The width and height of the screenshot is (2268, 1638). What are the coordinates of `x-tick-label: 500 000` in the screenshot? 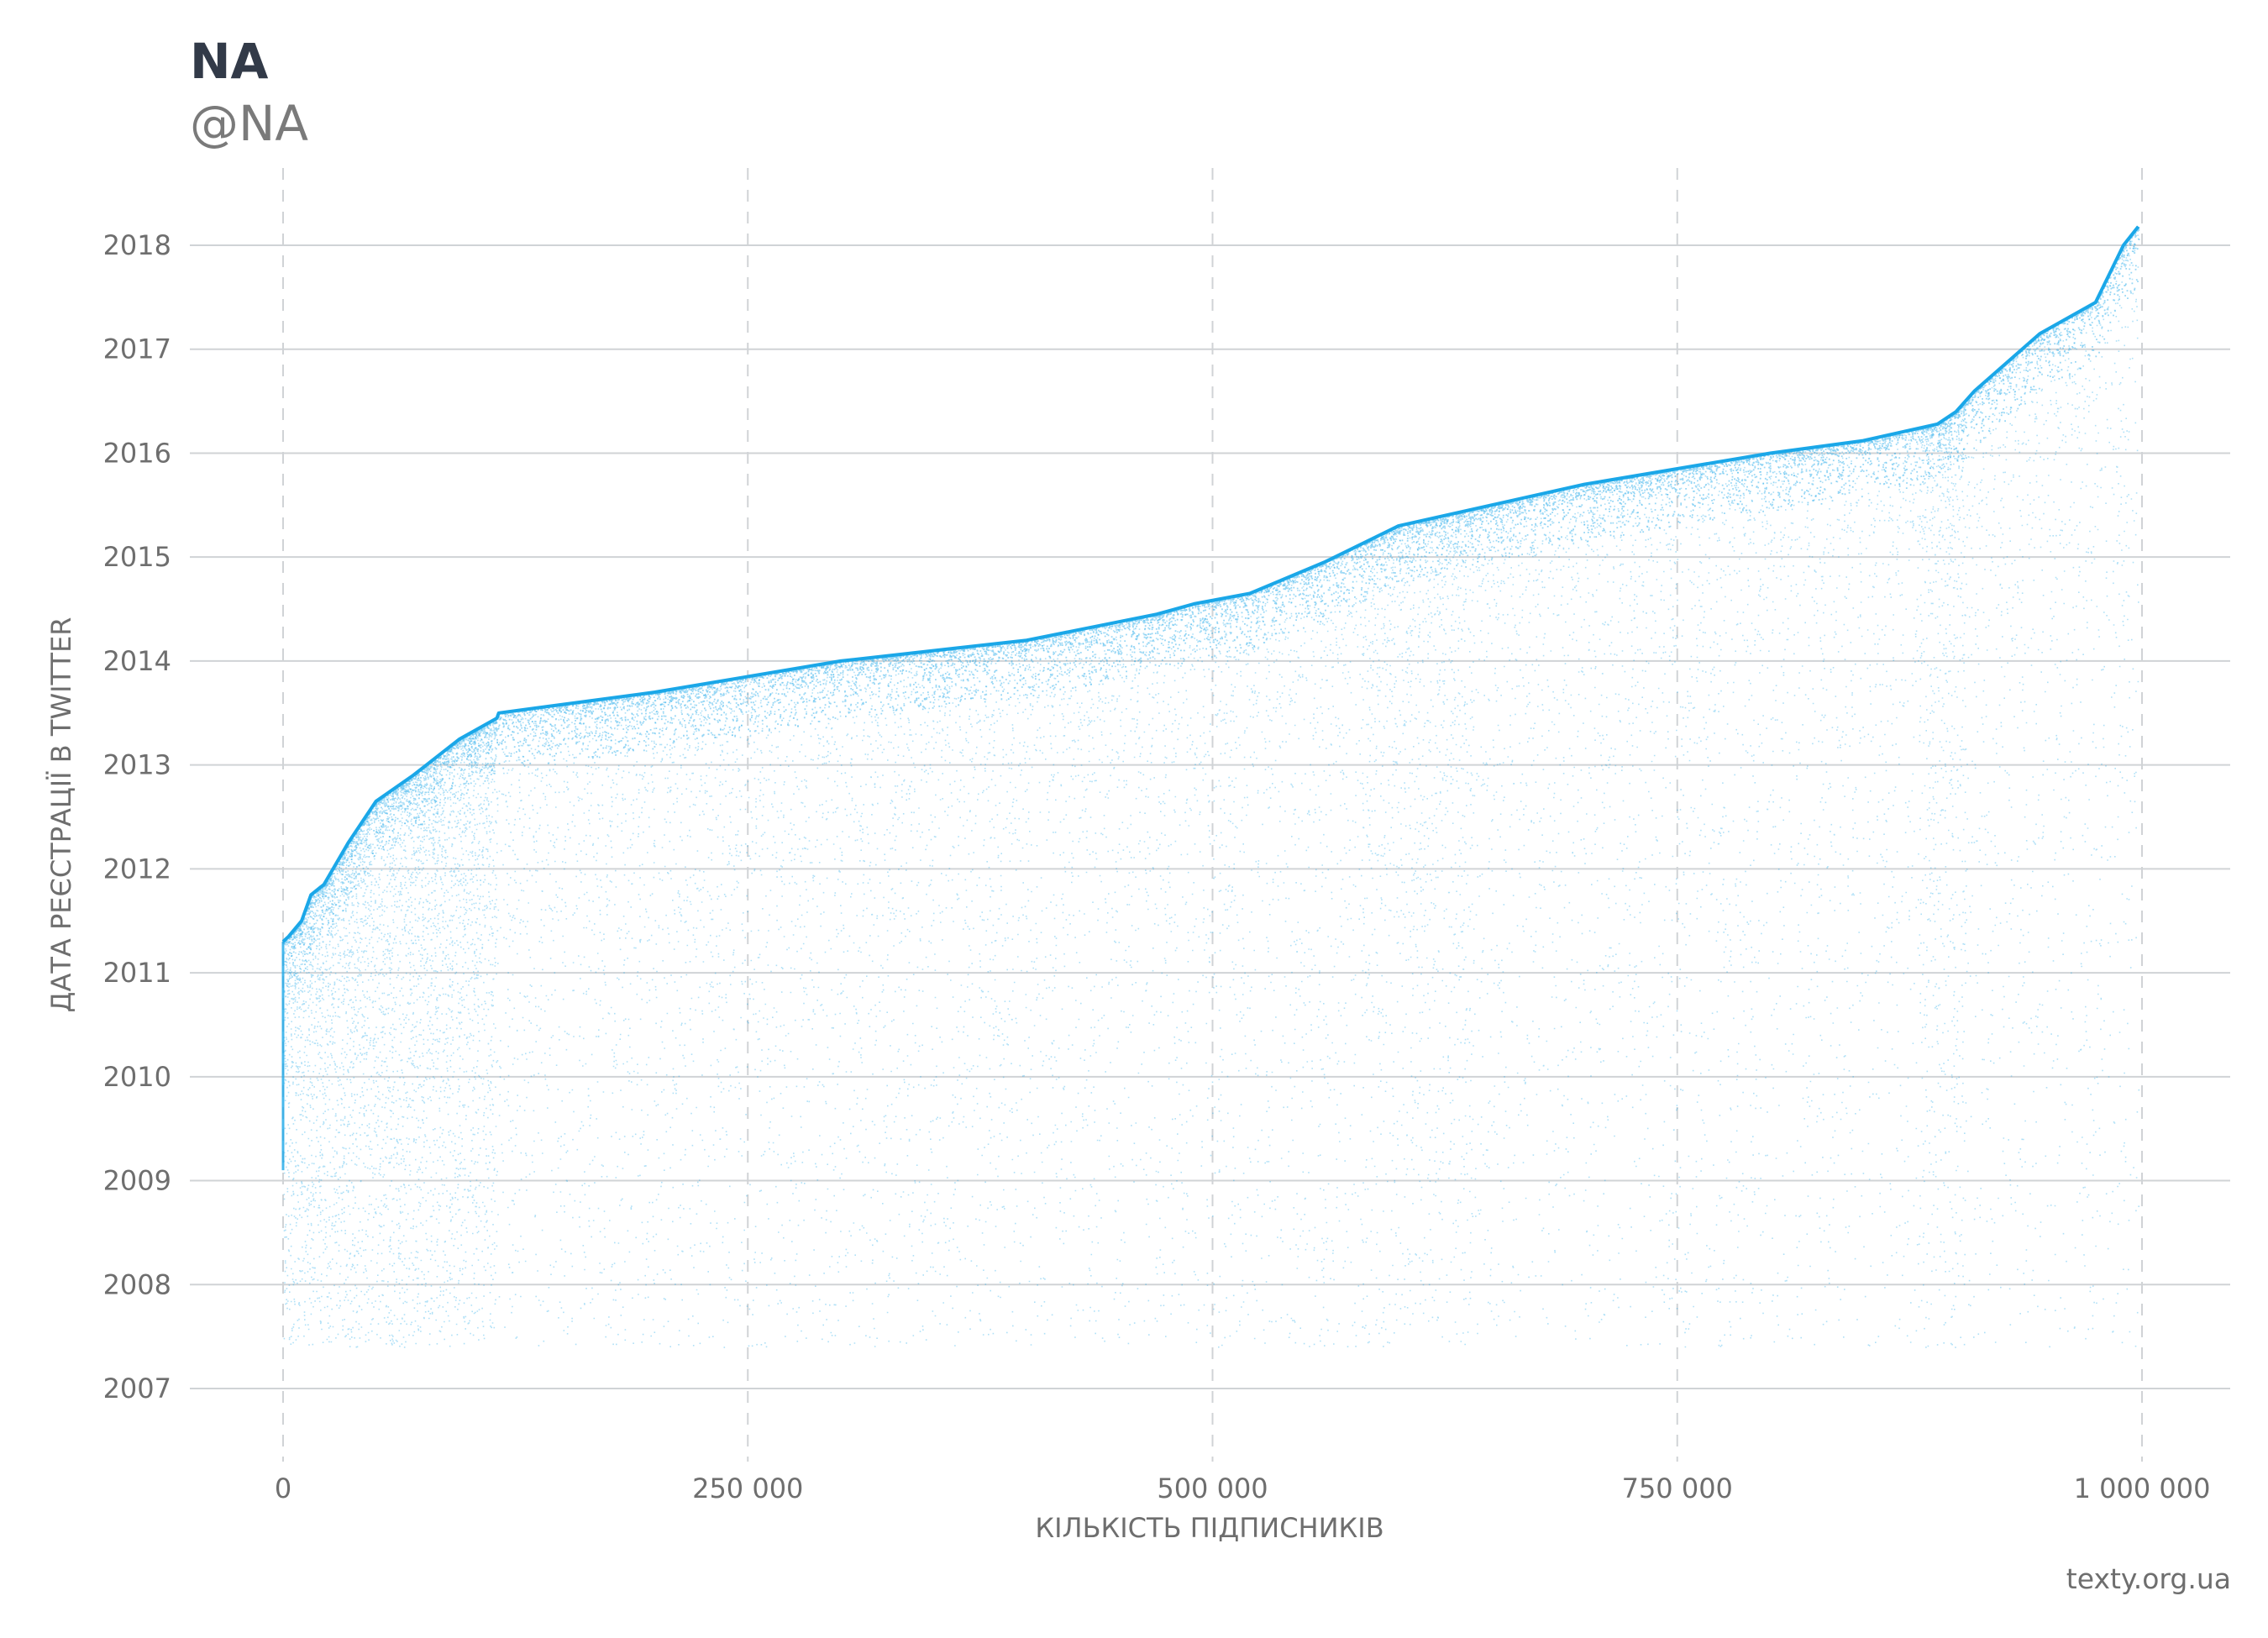 It's located at (1212, 1488).